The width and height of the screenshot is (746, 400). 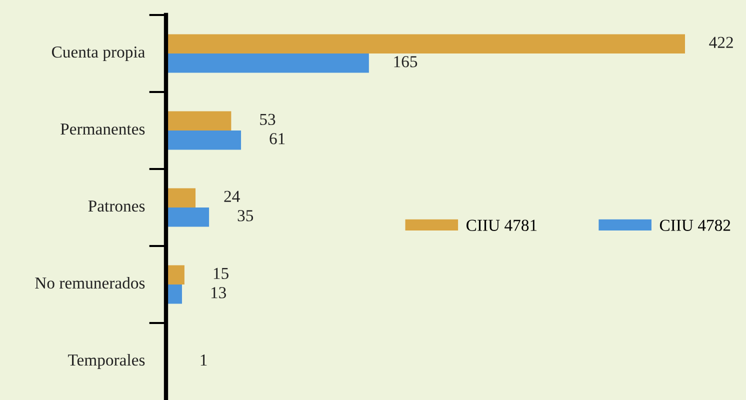 What do you see at coordinates (221, 274) in the screenshot?
I see `data-label: 15` at bounding box center [221, 274].